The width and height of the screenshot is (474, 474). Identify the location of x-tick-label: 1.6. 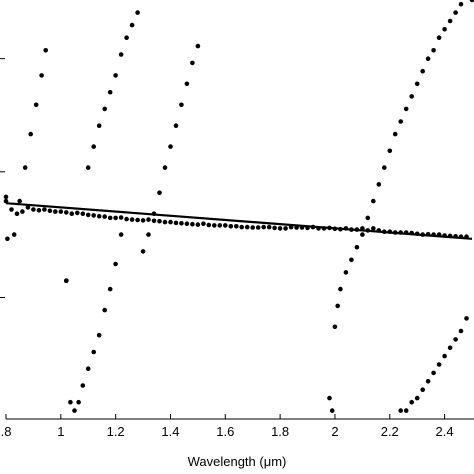
(225, 431).